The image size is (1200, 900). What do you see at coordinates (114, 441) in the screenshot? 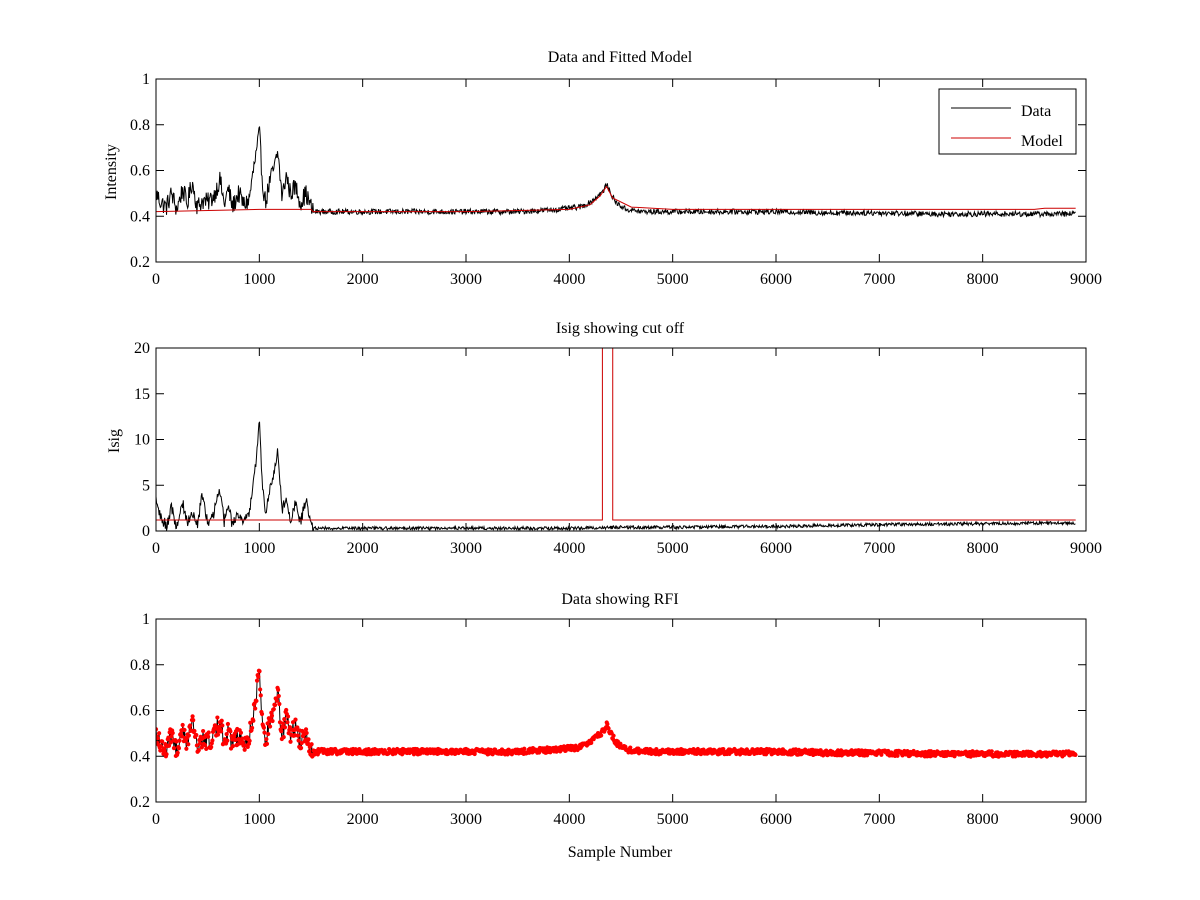
I see `panel-2-ylabel: Isig` at bounding box center [114, 441].